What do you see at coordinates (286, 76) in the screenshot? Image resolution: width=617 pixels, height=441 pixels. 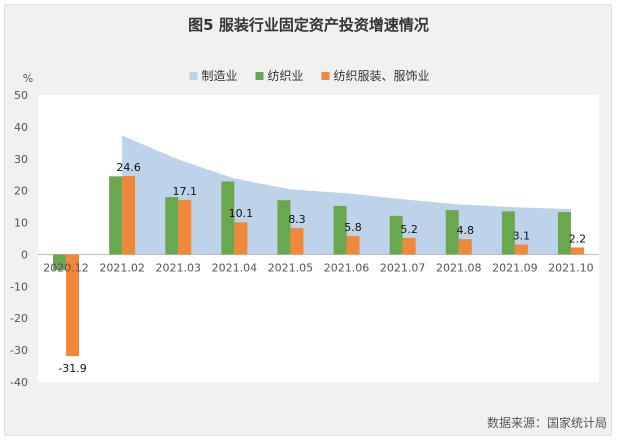 I see `legend-label: 纺织业` at bounding box center [286, 76].